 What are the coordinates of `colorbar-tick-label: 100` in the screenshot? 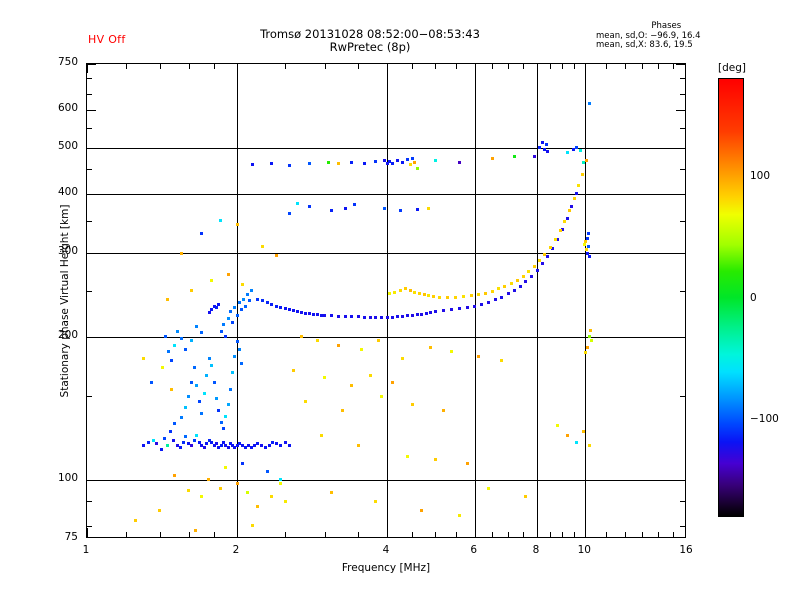 It's located at (760, 175).